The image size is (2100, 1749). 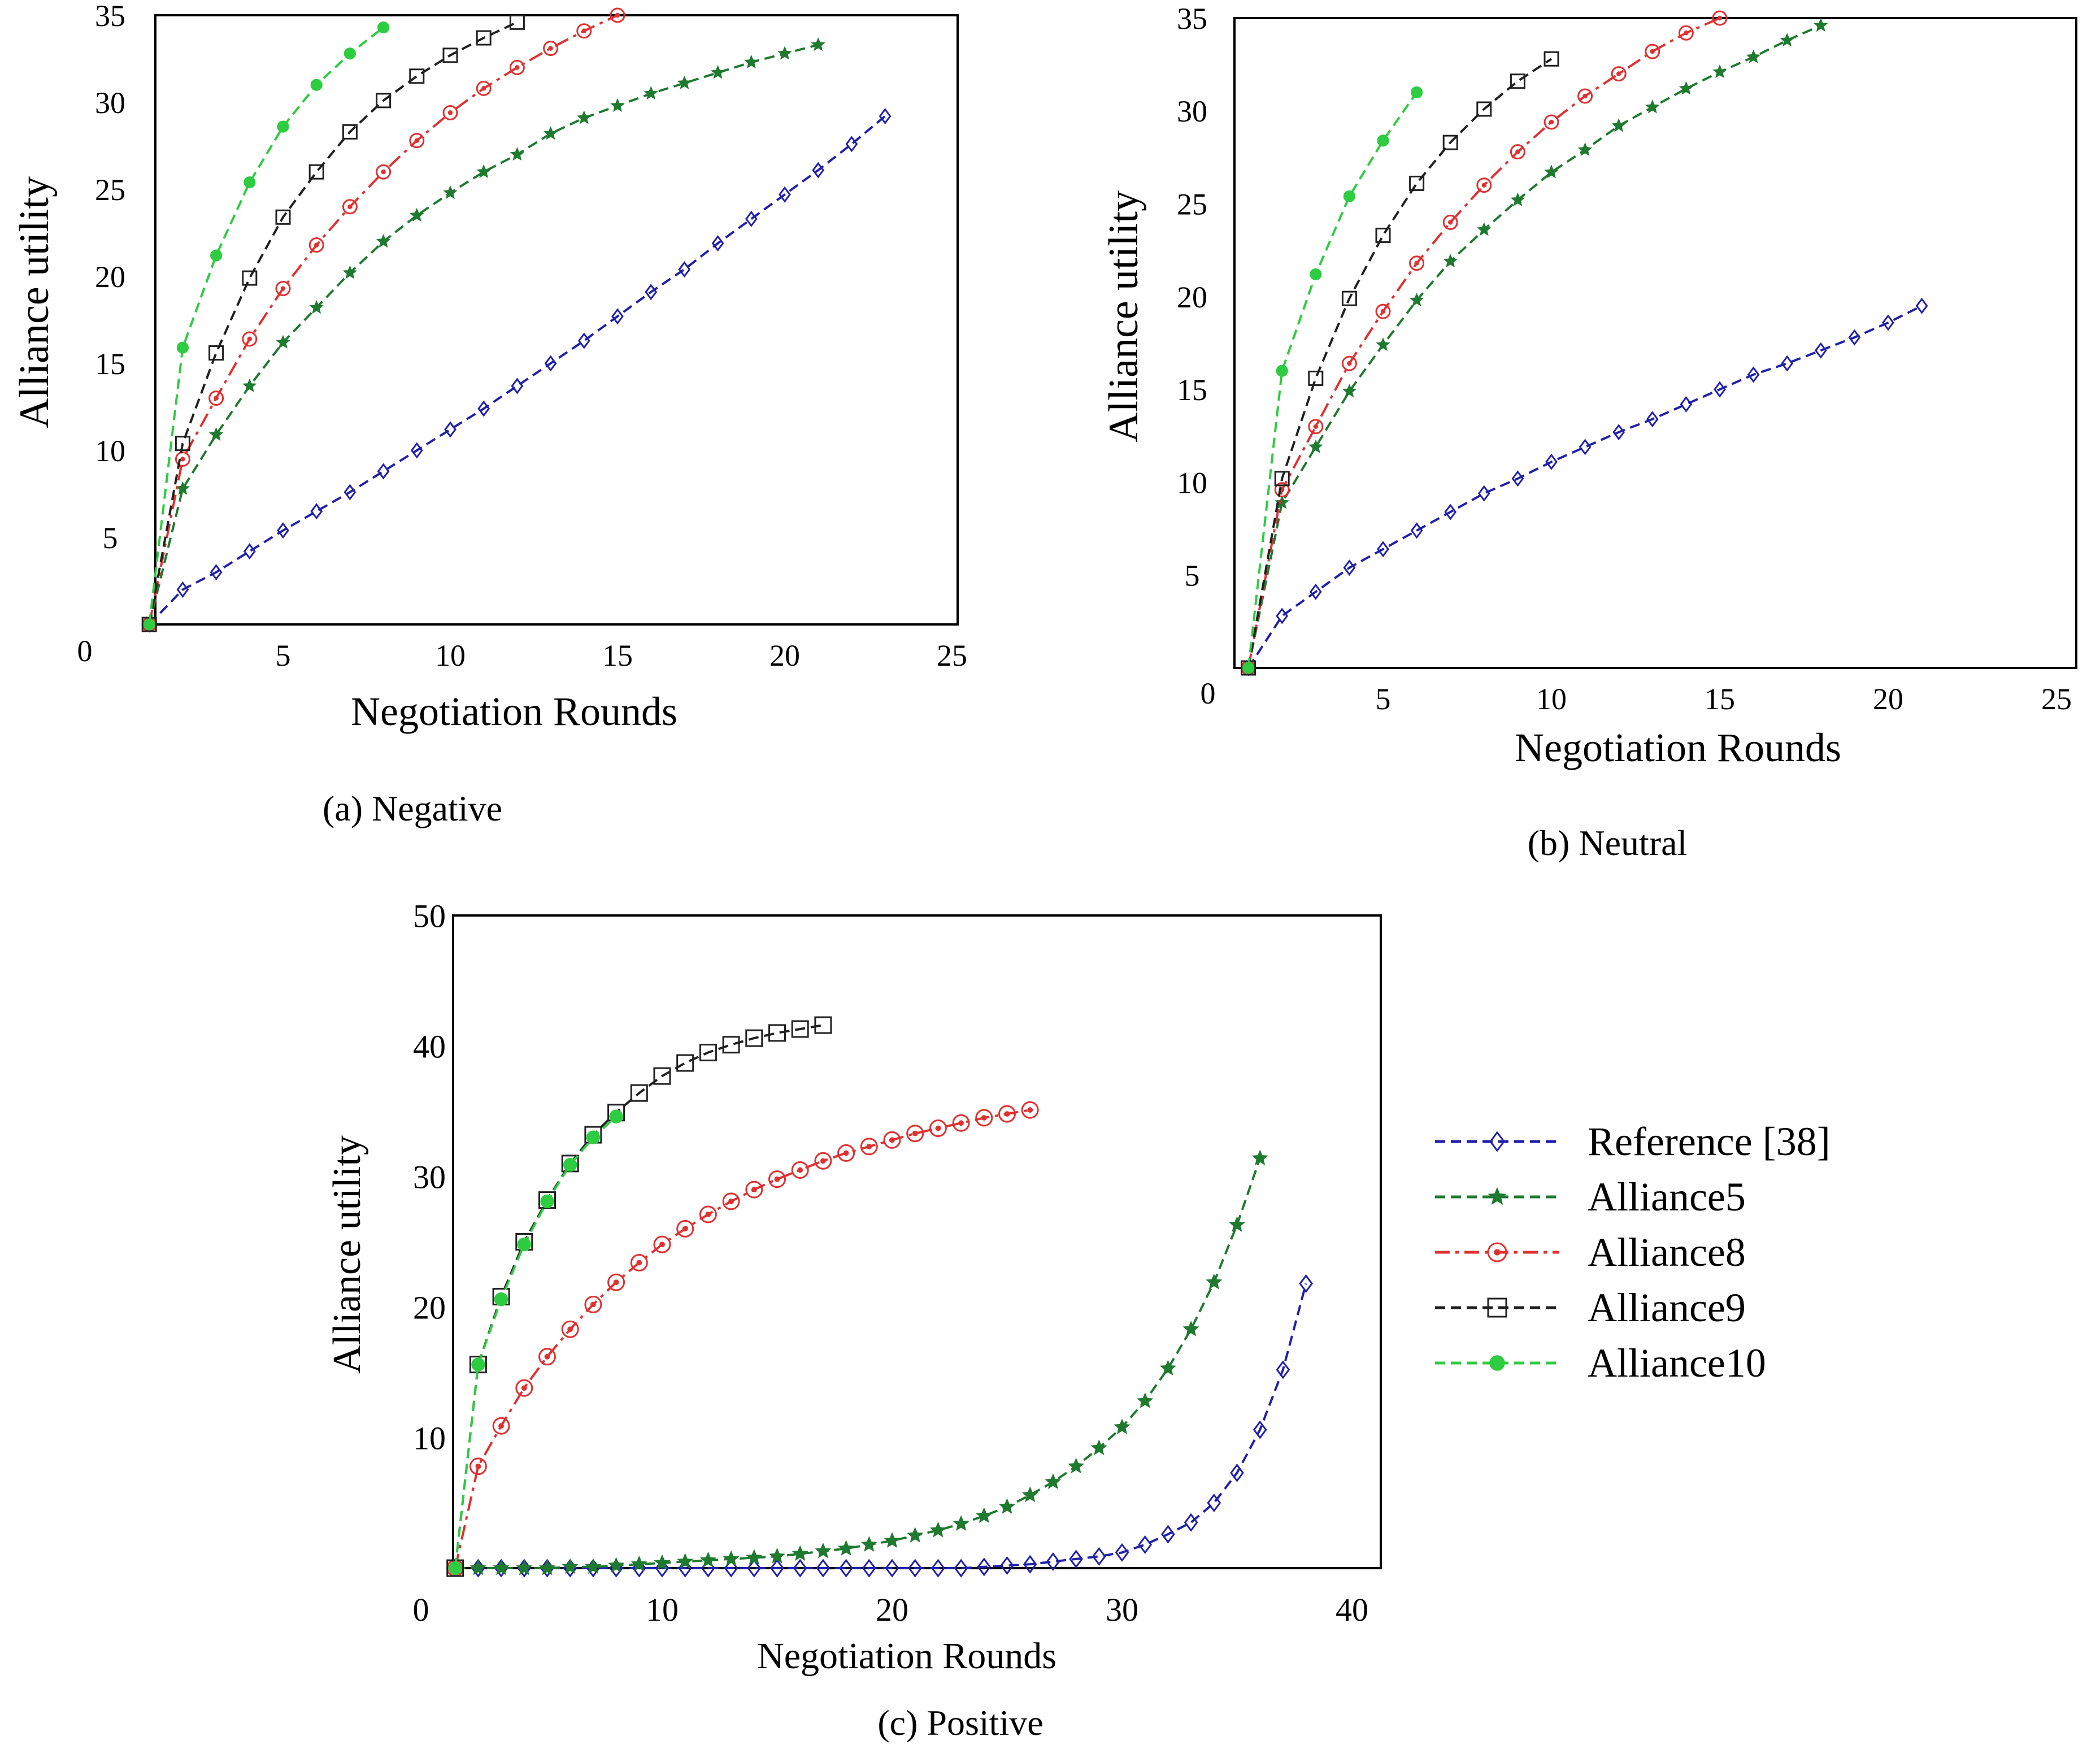 I want to click on caption-neutral: (b) Neutral, so click(x=1608, y=843).